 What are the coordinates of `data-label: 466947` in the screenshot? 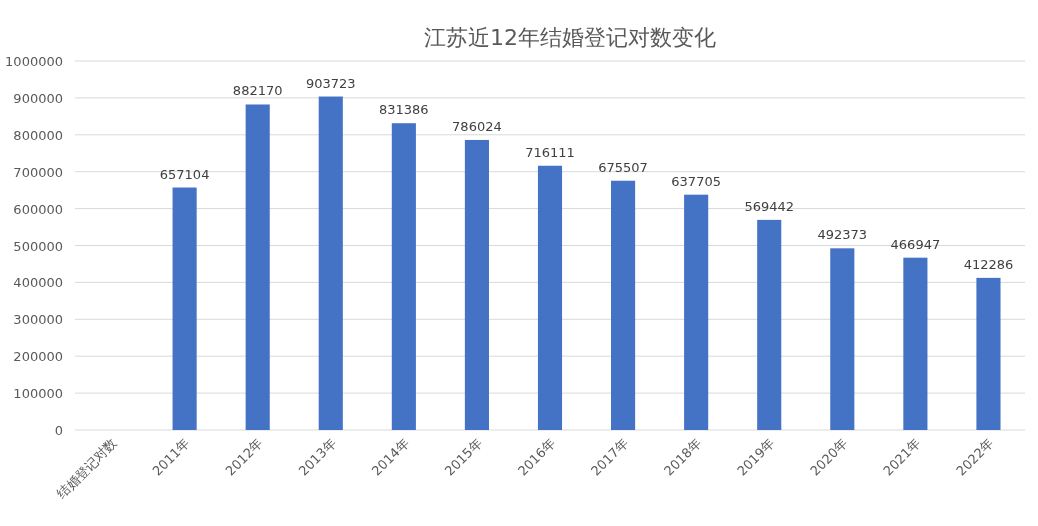 It's located at (915, 244).